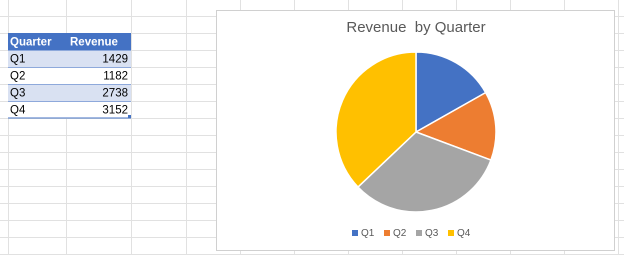 The width and height of the screenshot is (624, 260). I want to click on header-cell: Revenue, so click(94, 43).